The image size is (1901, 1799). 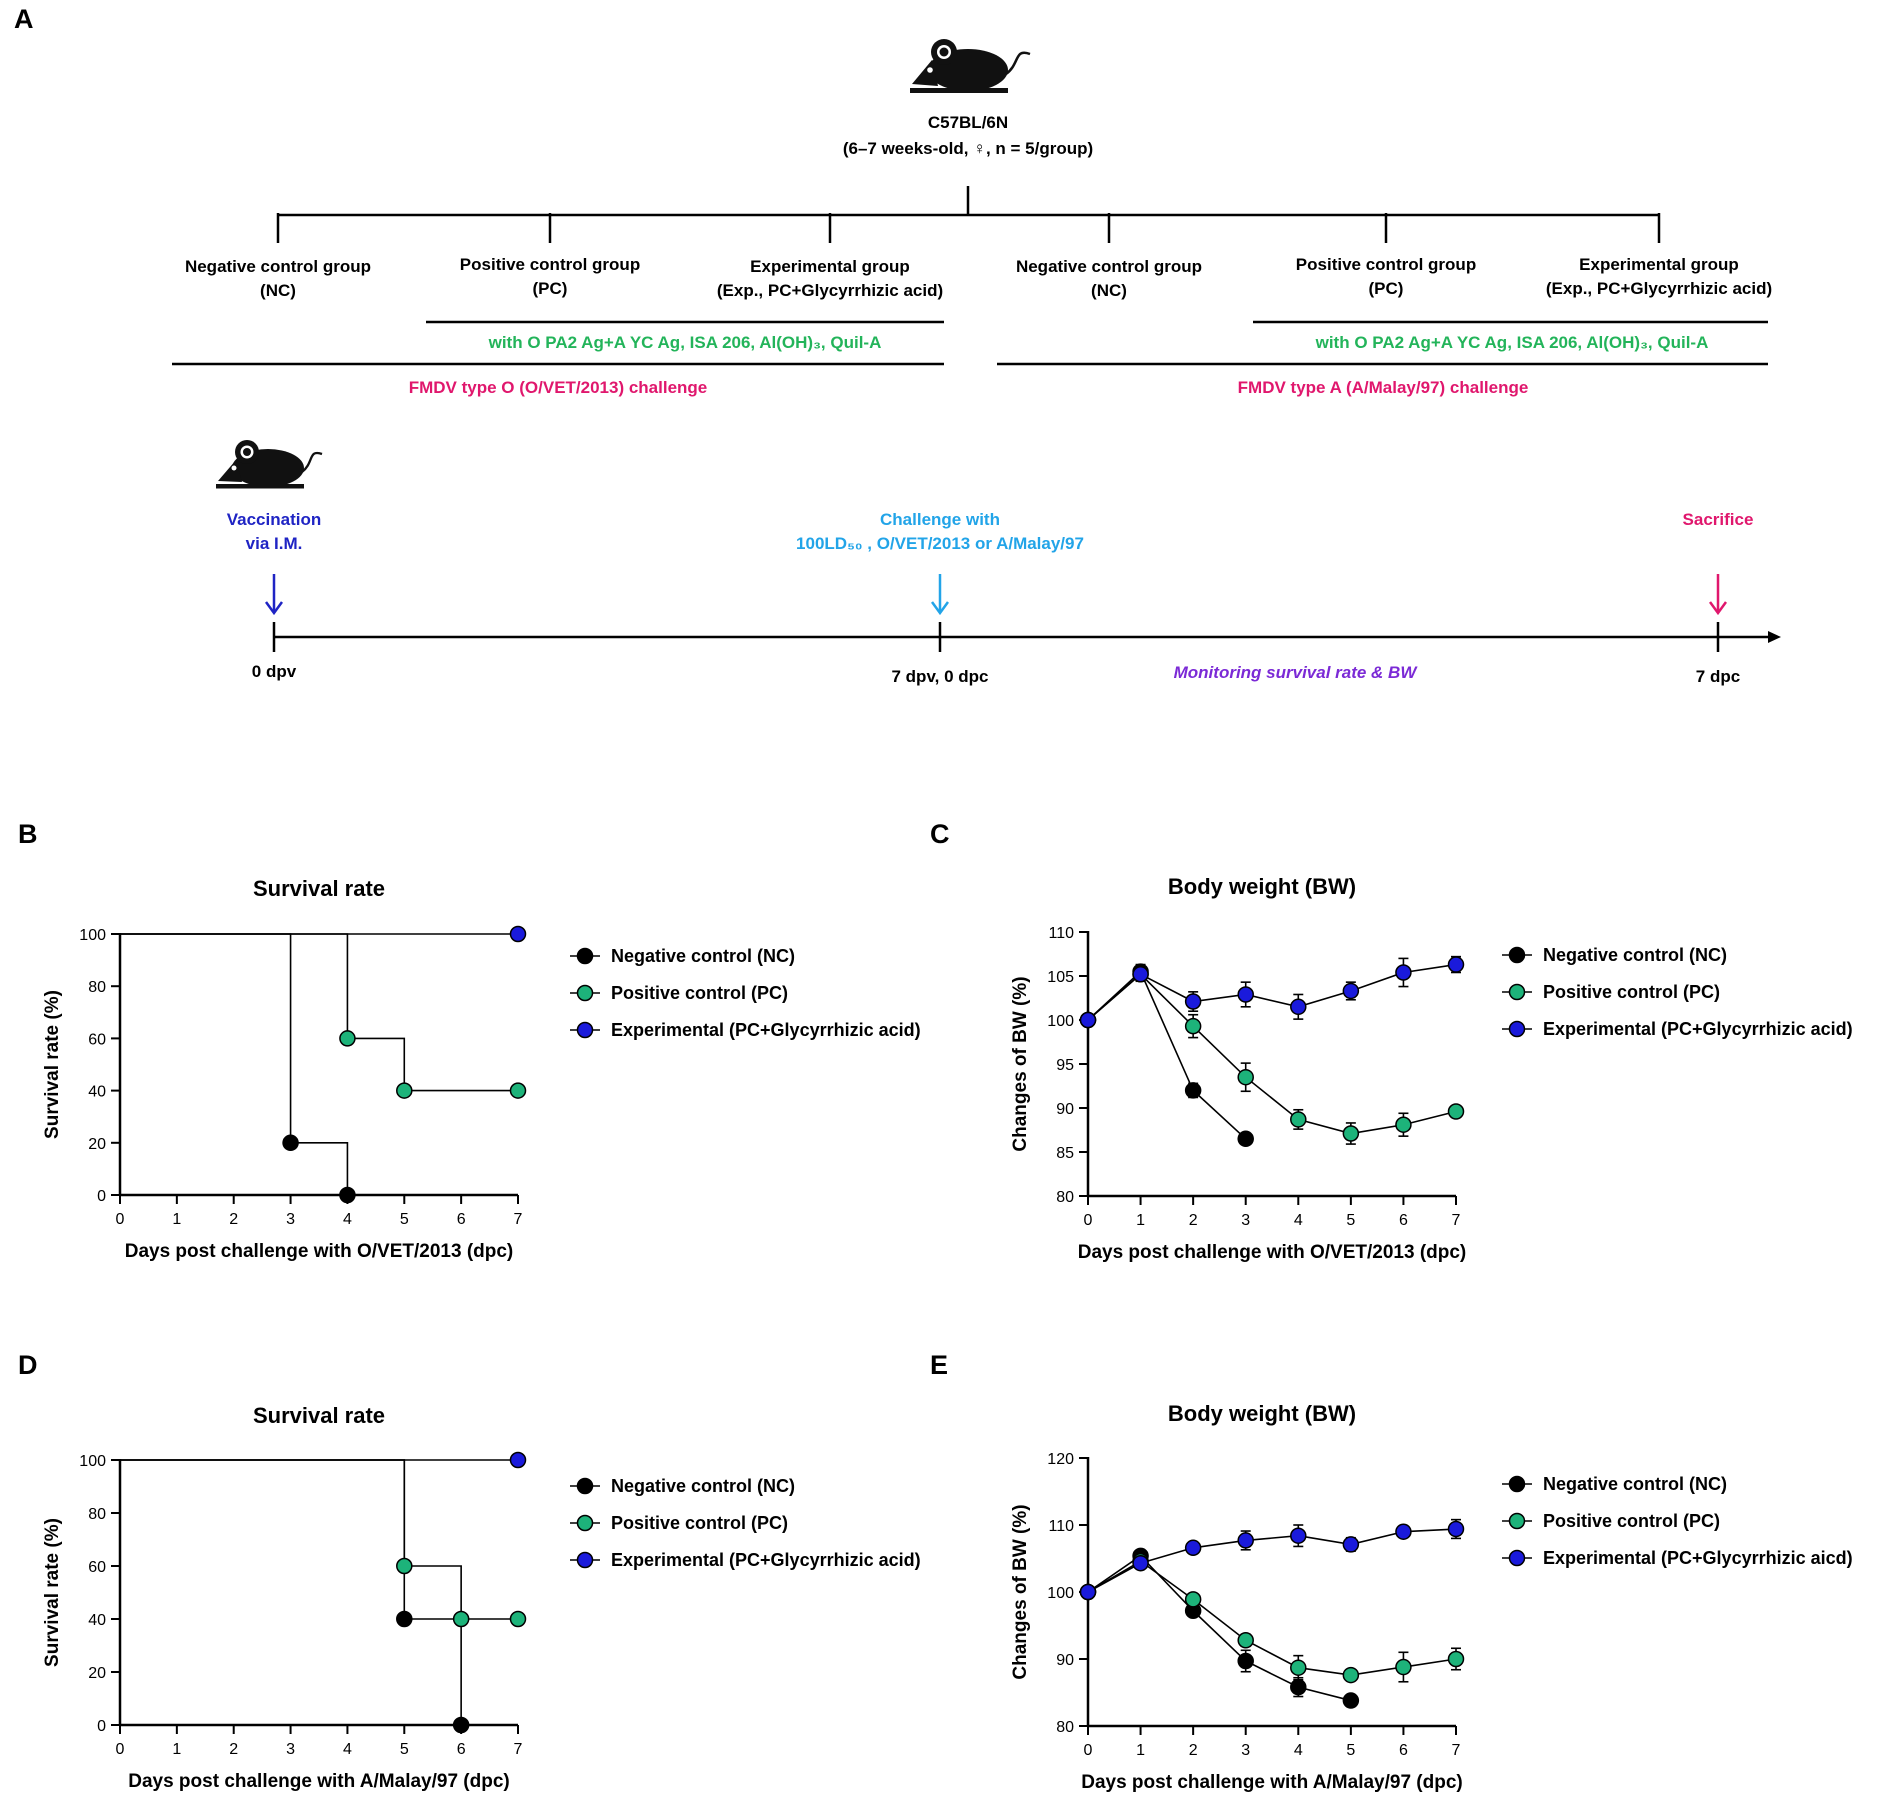 What do you see at coordinates (97, 987) in the screenshot?
I see `chart-b-ytick-label: 80` at bounding box center [97, 987].